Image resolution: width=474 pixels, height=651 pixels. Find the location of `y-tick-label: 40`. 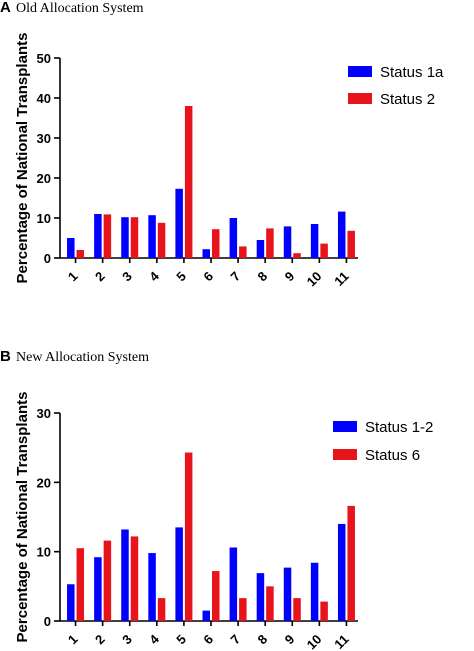

y-tick-label: 40 is located at coordinates (44, 98).